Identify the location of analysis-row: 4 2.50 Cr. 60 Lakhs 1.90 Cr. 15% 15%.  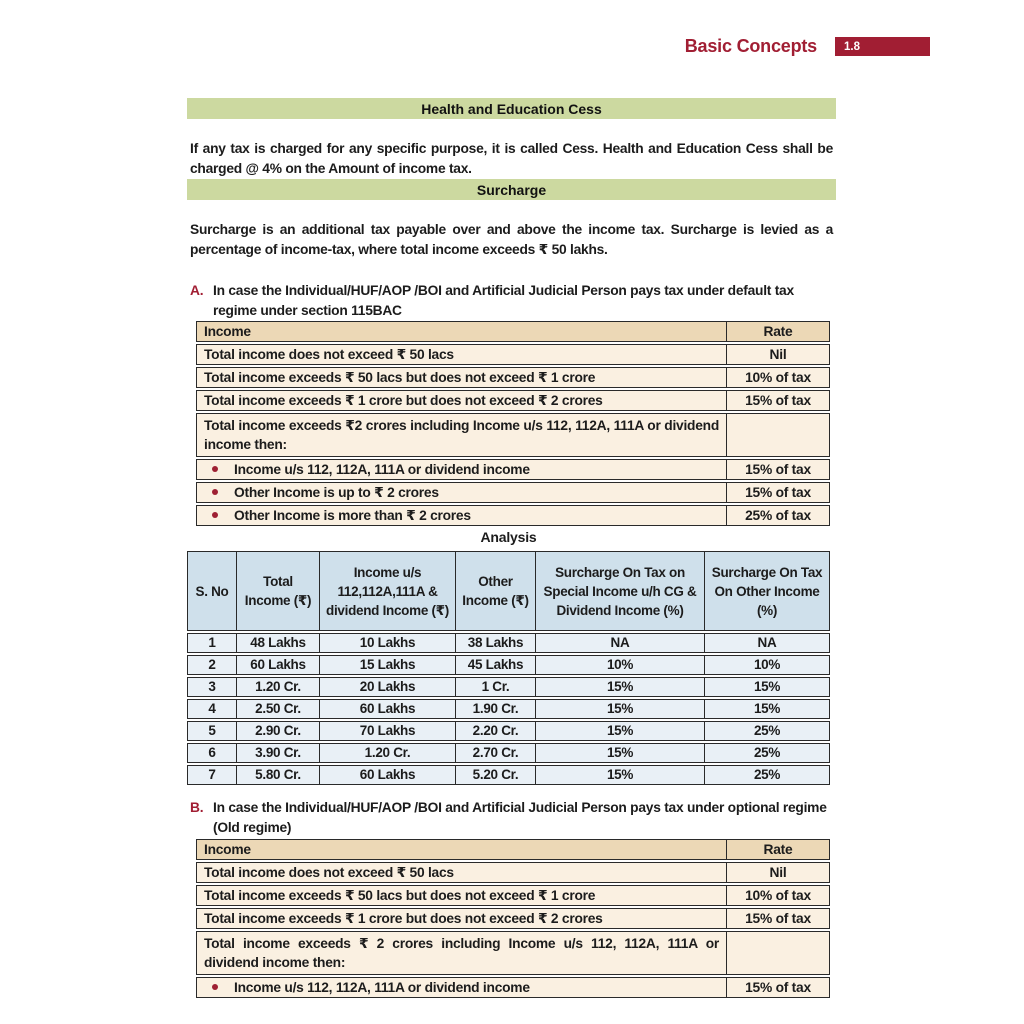
(508, 709).